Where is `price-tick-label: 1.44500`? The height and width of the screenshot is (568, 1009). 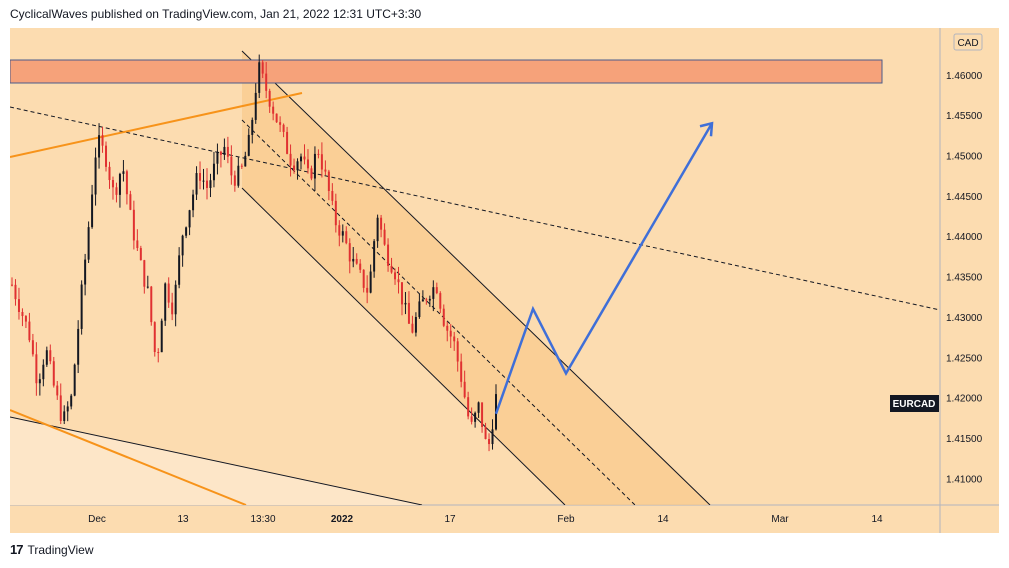 price-tick-label: 1.44500 is located at coordinates (964, 197).